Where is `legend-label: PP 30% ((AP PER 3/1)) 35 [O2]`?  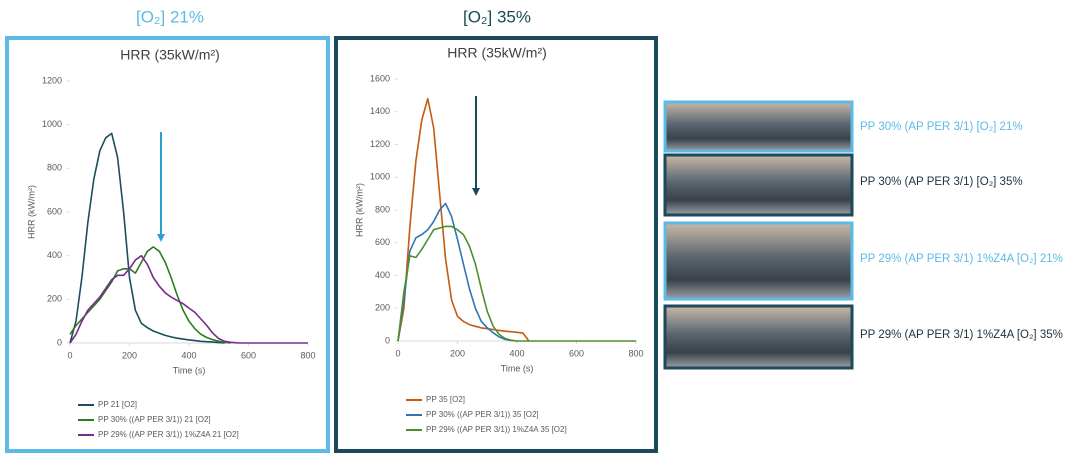
legend-label: PP 30% ((AP PER 3/1)) 35 [O2] is located at coordinates (482, 414).